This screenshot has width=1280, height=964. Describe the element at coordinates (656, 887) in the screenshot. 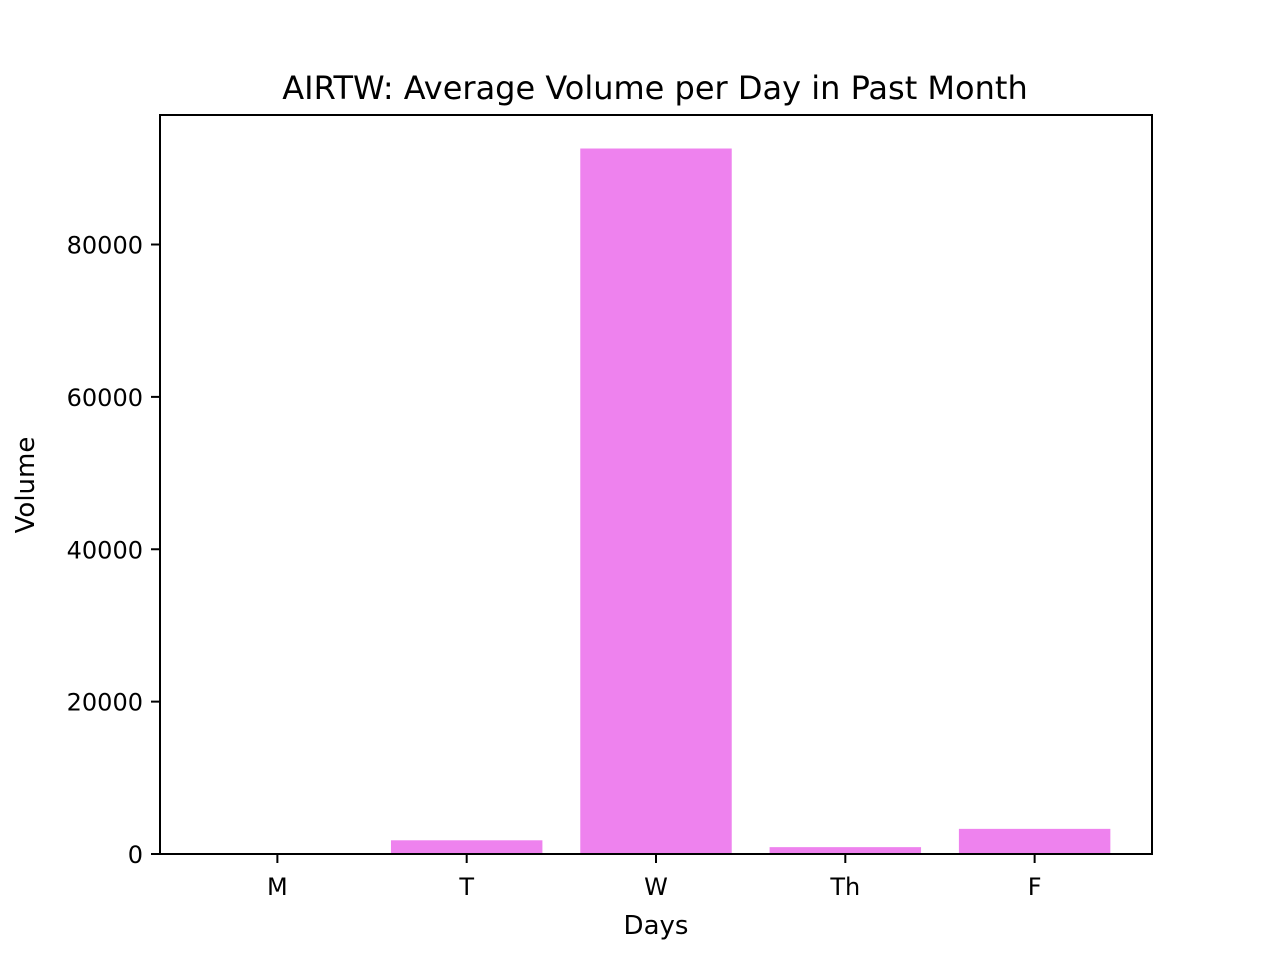

I see `x-tick-label-w: W` at that location.